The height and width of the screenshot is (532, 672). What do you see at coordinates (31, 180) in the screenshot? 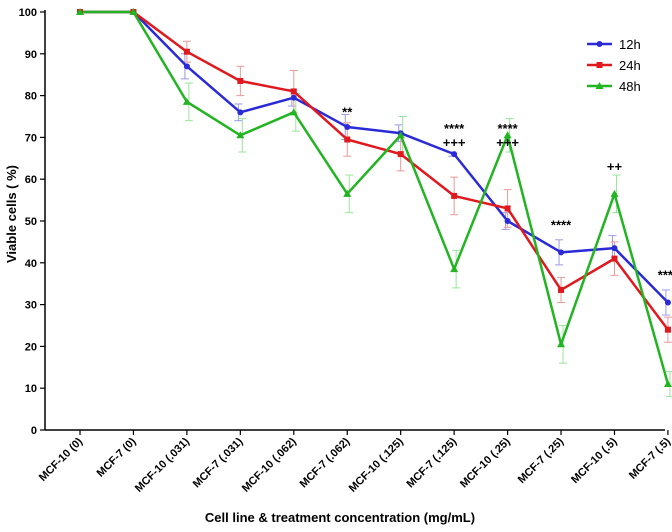
I see `y-tick-label: 60` at bounding box center [31, 180].